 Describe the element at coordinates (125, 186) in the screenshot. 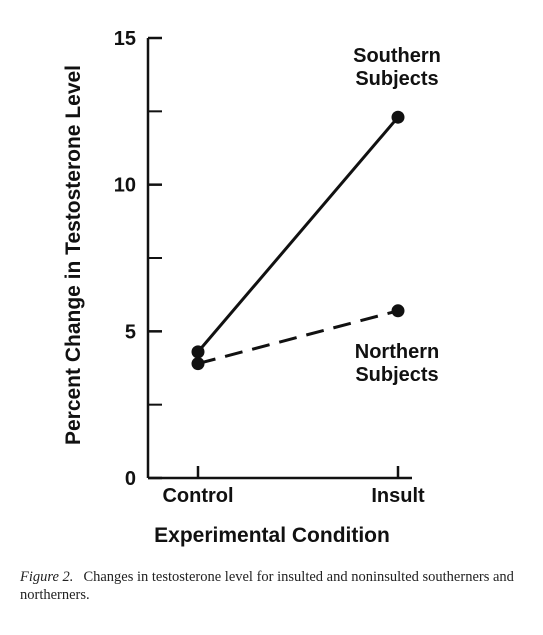

I see `y-tick-label: 10` at that location.